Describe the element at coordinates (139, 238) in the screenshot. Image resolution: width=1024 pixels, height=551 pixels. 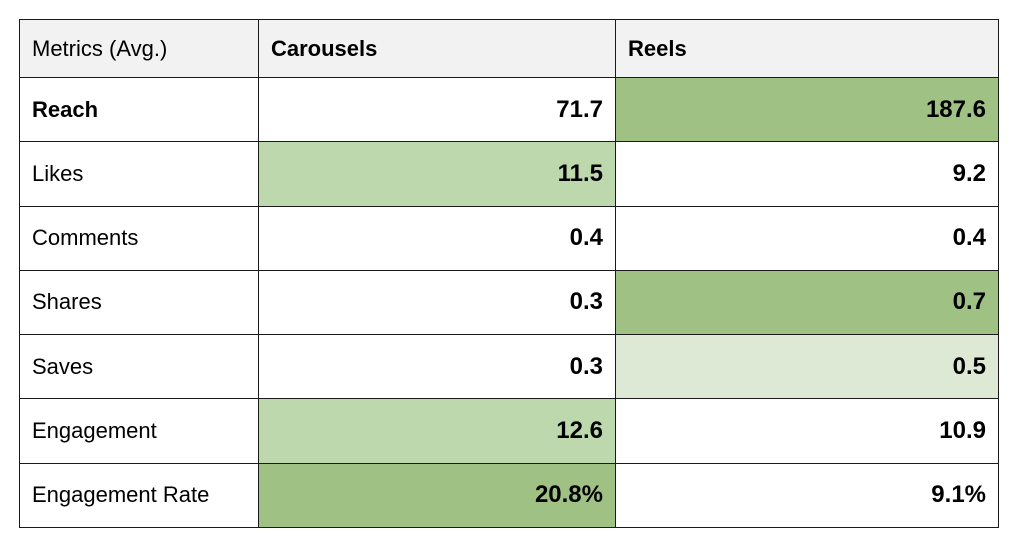
I see `metric-label: Comments` at that location.